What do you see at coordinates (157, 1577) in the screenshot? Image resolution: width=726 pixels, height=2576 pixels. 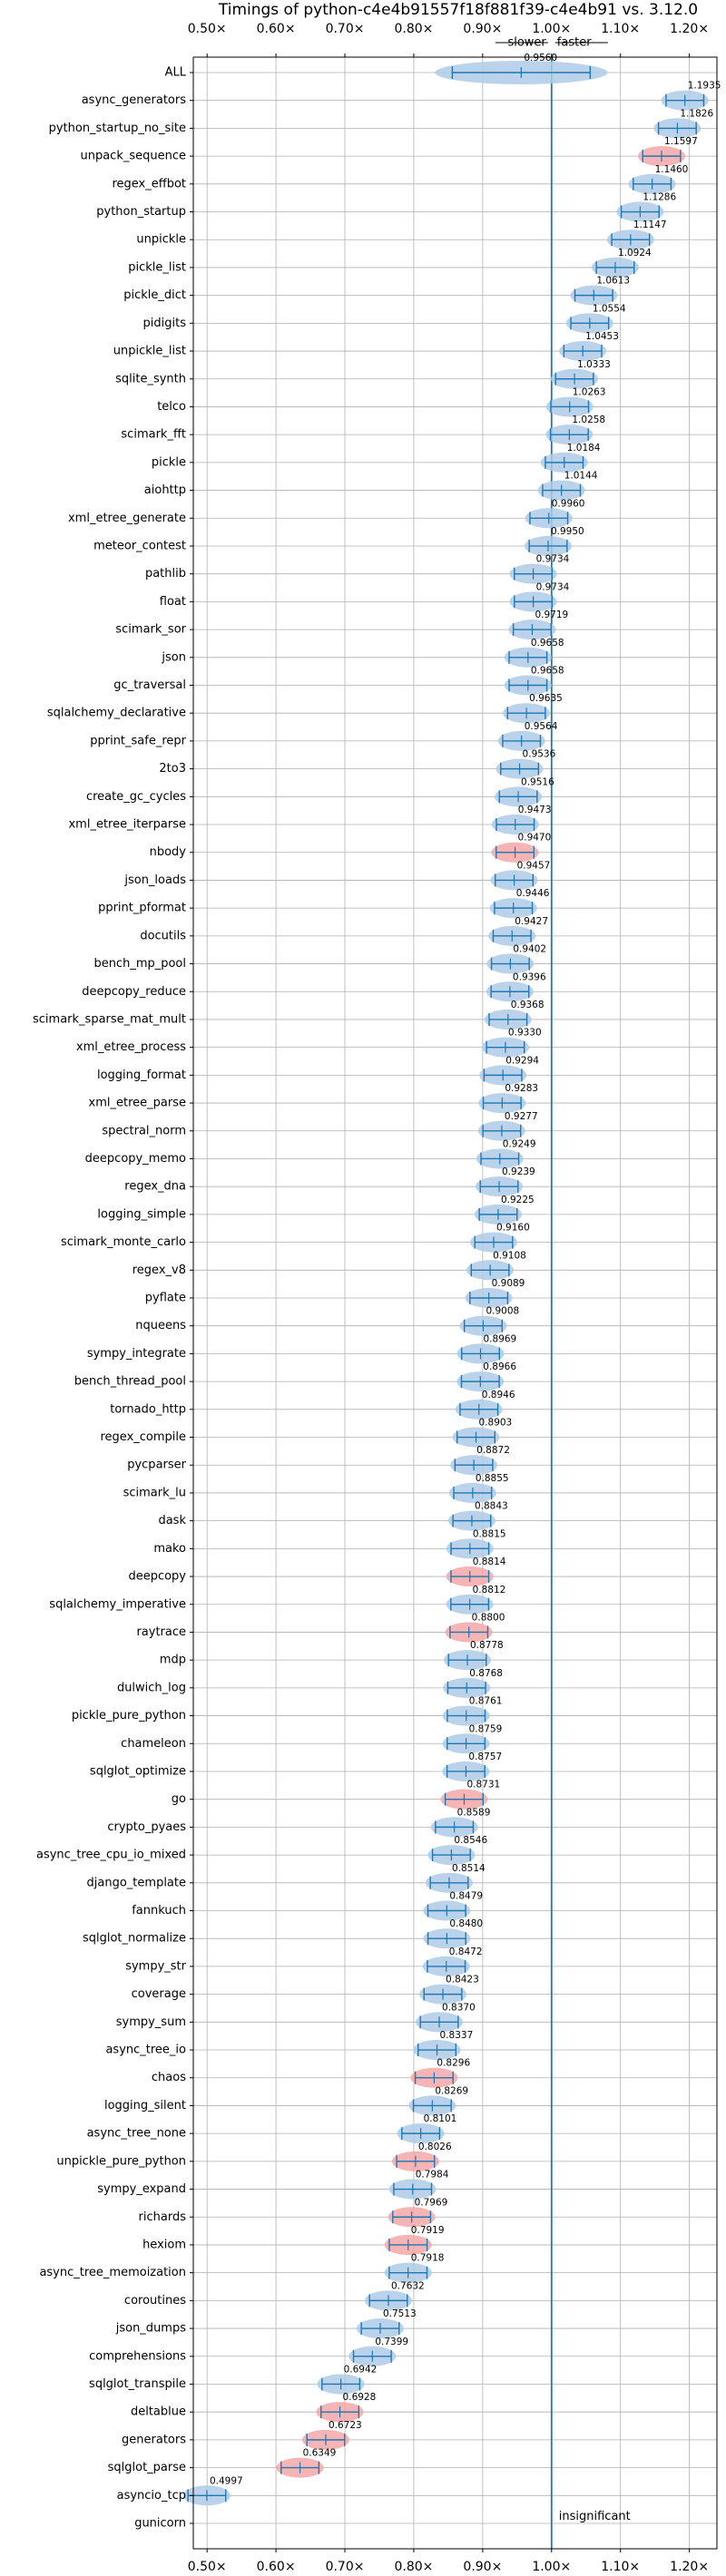 I see `benchmark-label: deepcopy` at bounding box center [157, 1577].